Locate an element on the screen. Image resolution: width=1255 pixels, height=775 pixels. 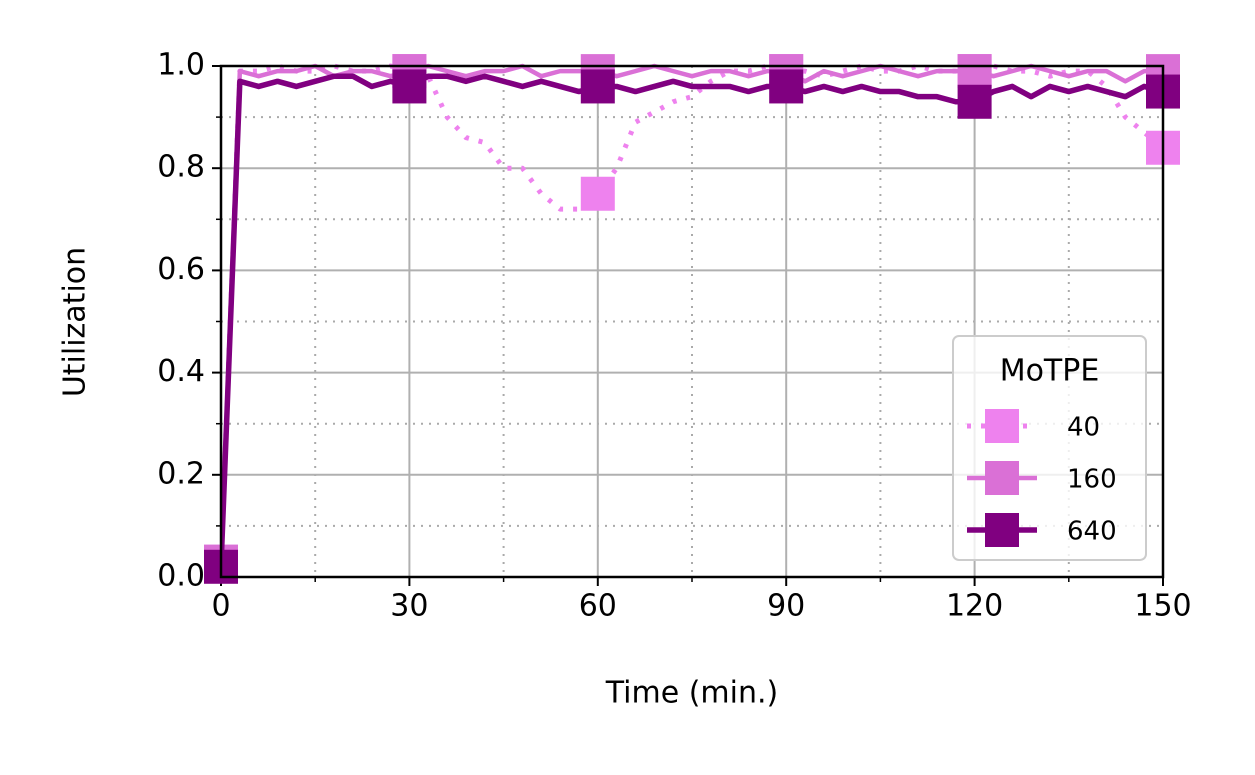
legend-label: 640 is located at coordinates (1092, 532).